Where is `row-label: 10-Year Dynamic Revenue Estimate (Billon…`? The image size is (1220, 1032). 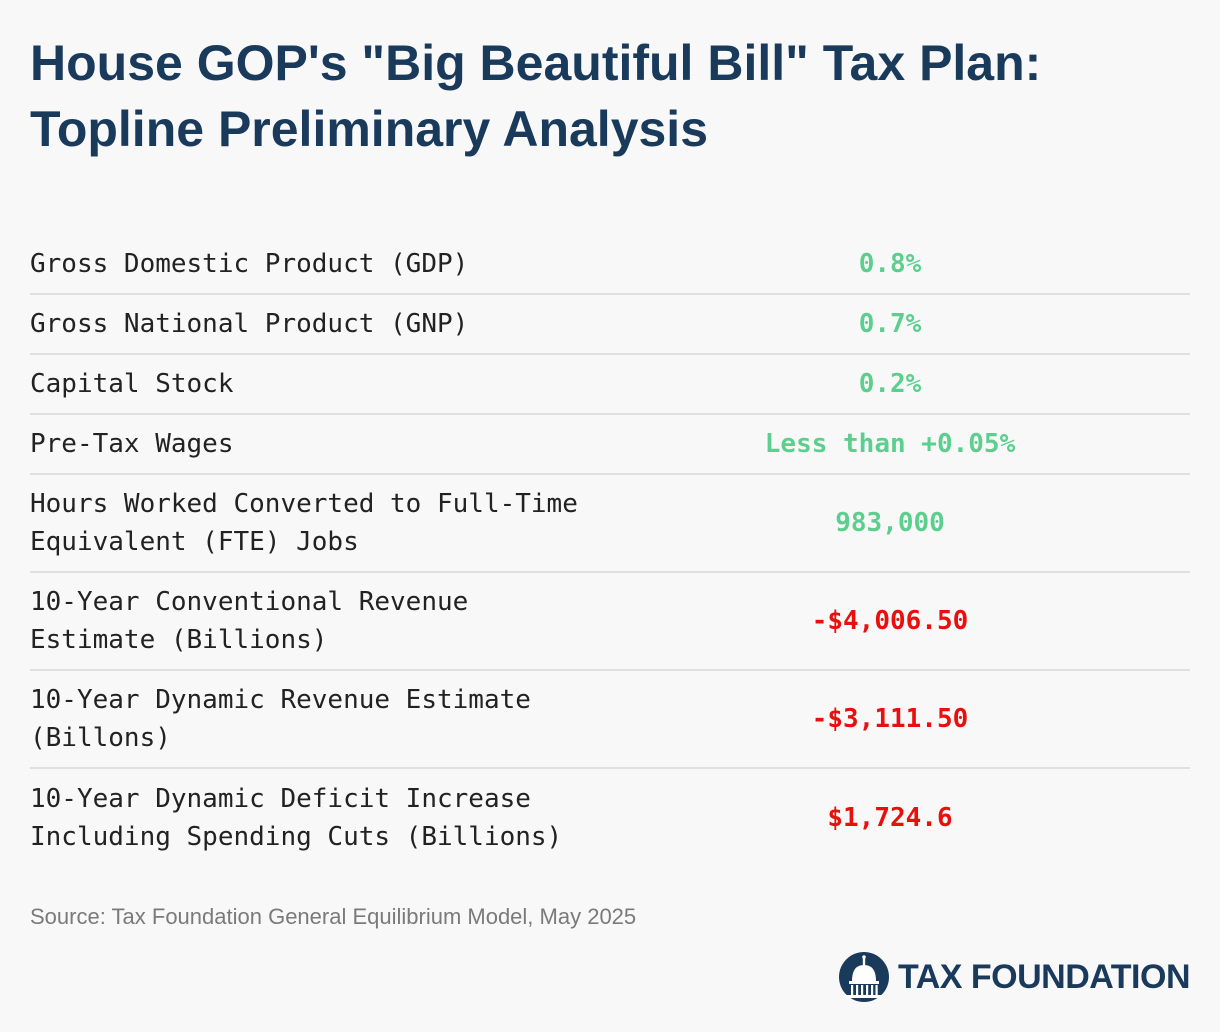
row-label: 10-Year Dynamic Revenue Estimate (Billon… is located at coordinates (280, 719).